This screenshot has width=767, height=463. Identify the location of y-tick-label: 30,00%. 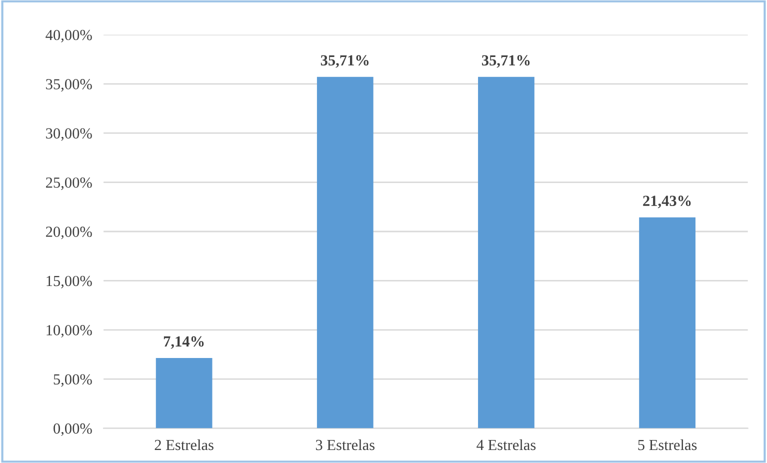
(69, 134).